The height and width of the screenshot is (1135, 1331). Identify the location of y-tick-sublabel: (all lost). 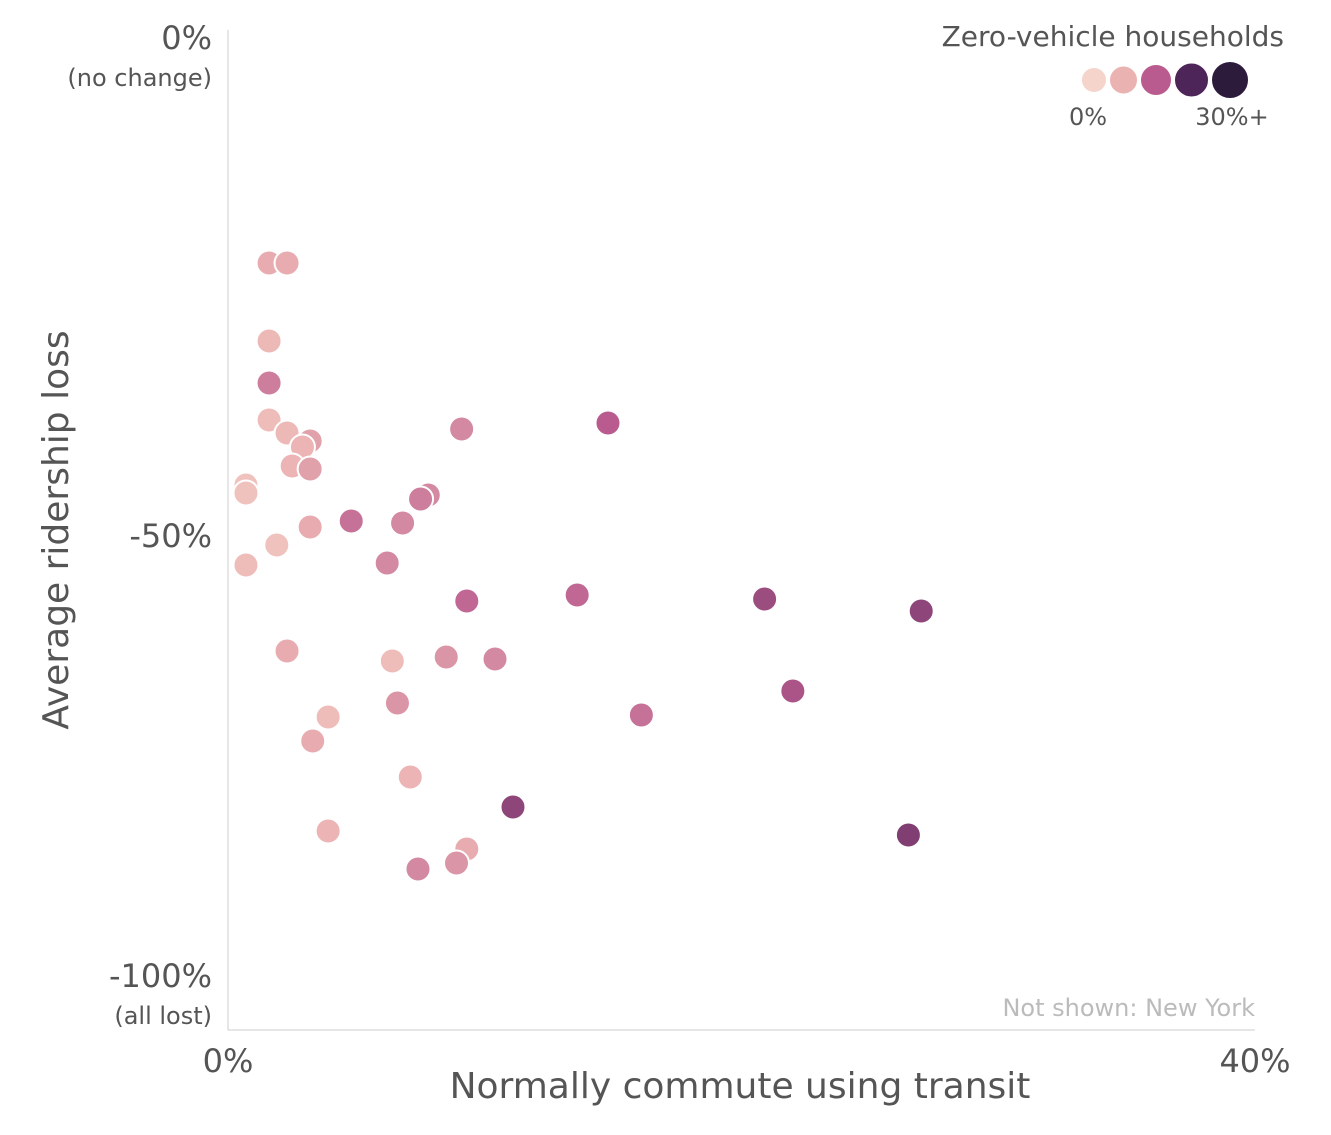
(163, 1016).